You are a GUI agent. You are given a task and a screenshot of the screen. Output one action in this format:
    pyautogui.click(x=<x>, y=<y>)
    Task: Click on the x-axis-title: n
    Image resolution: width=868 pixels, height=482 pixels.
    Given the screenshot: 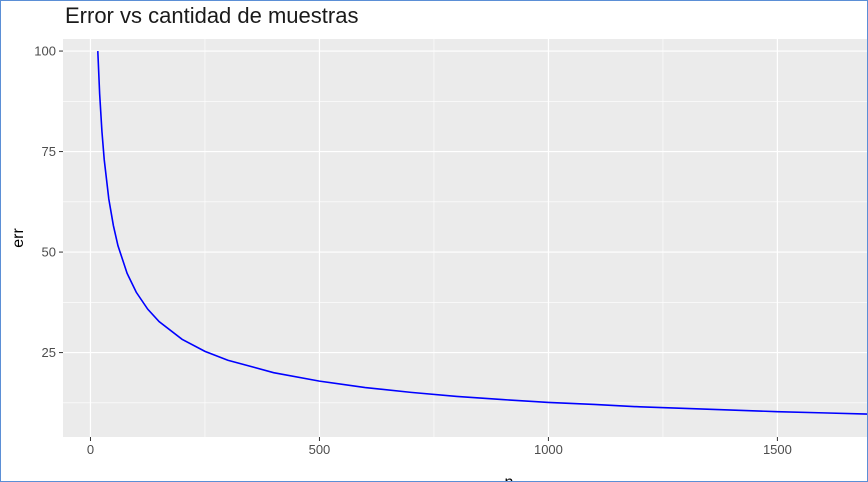 What is the action you would take?
    pyautogui.click(x=509, y=477)
    